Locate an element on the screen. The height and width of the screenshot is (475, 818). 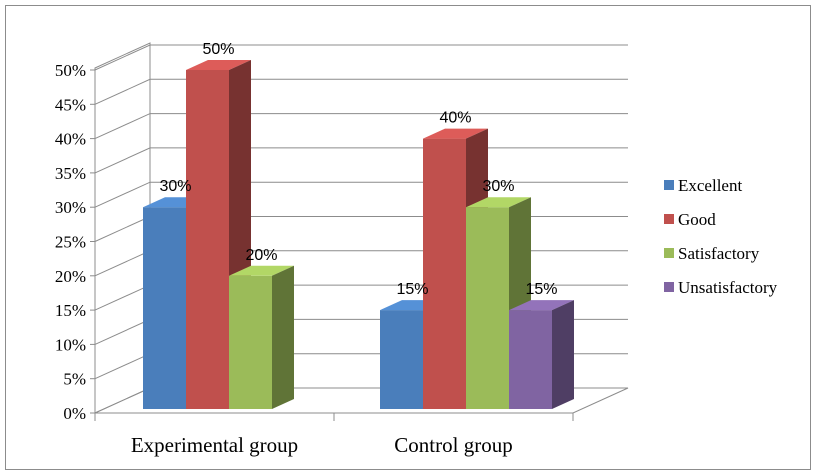
x-axis-categories: Experimental group Control group is located at coordinates (334, 435).